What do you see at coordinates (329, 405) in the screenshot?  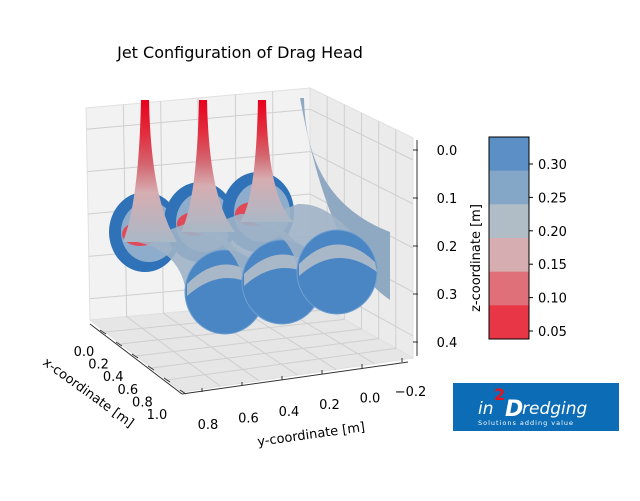 I see `y-tick-label: 0.2` at bounding box center [329, 405].